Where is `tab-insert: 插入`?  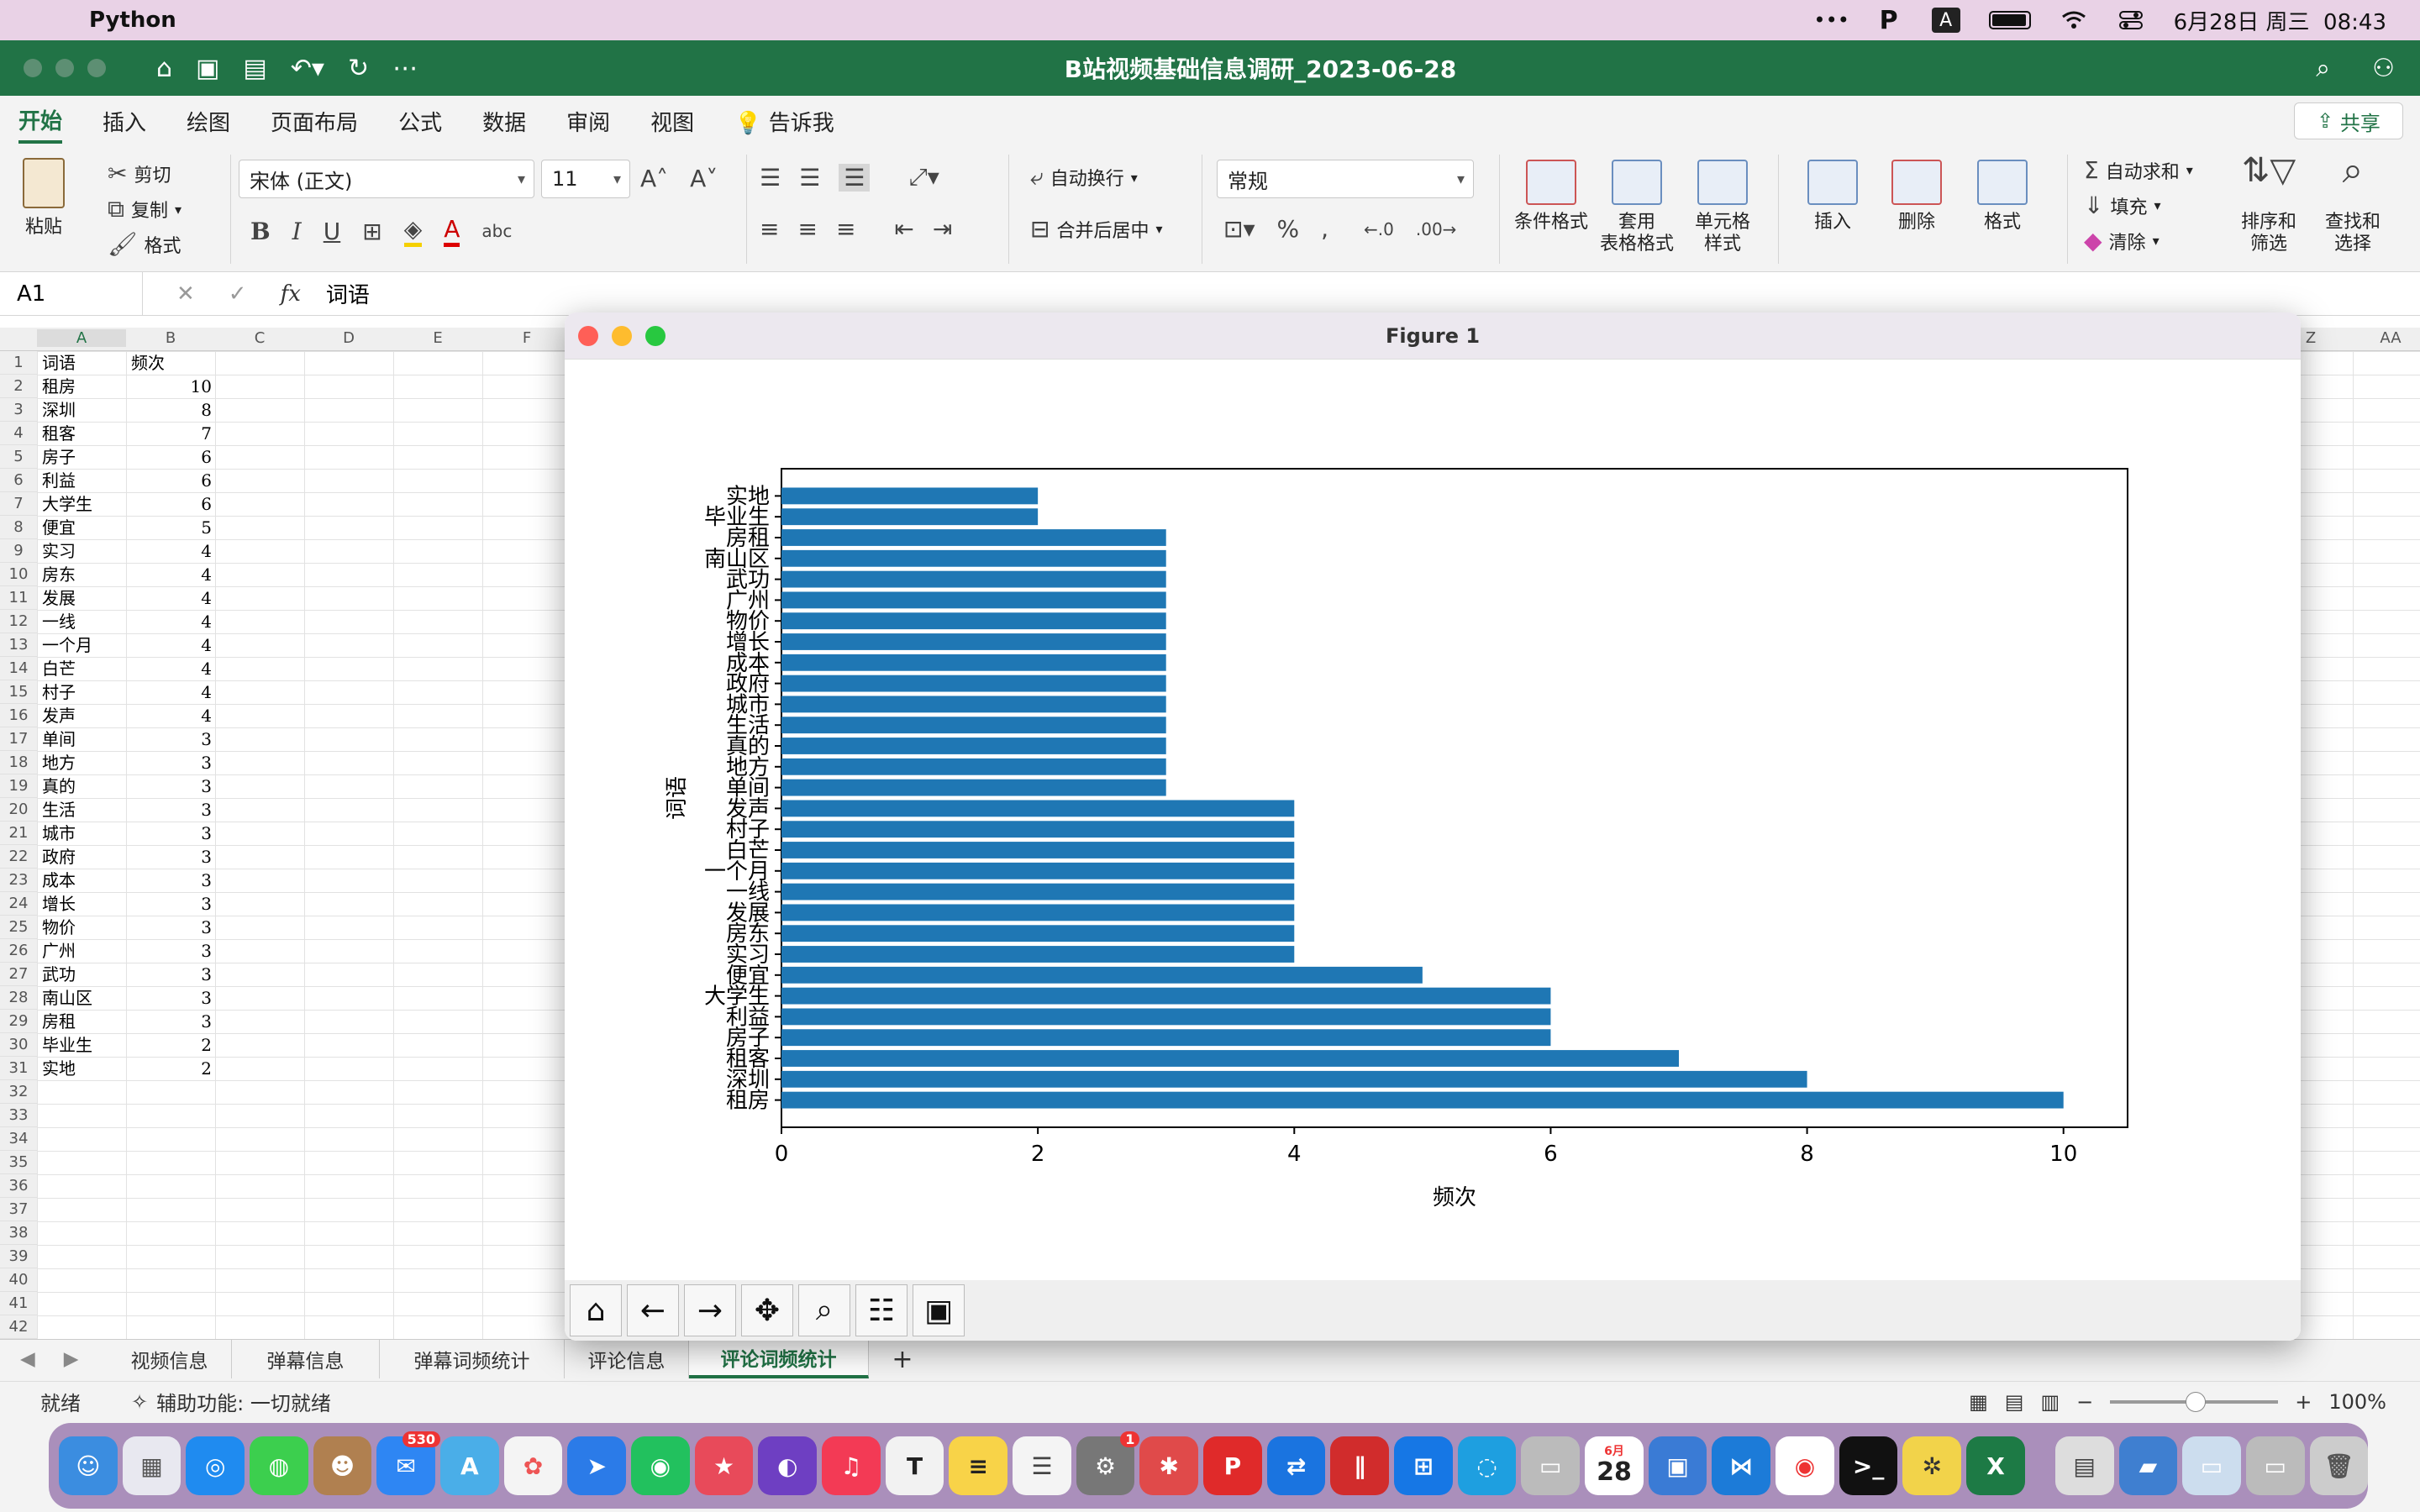 tab-insert: 插入 is located at coordinates (125, 123).